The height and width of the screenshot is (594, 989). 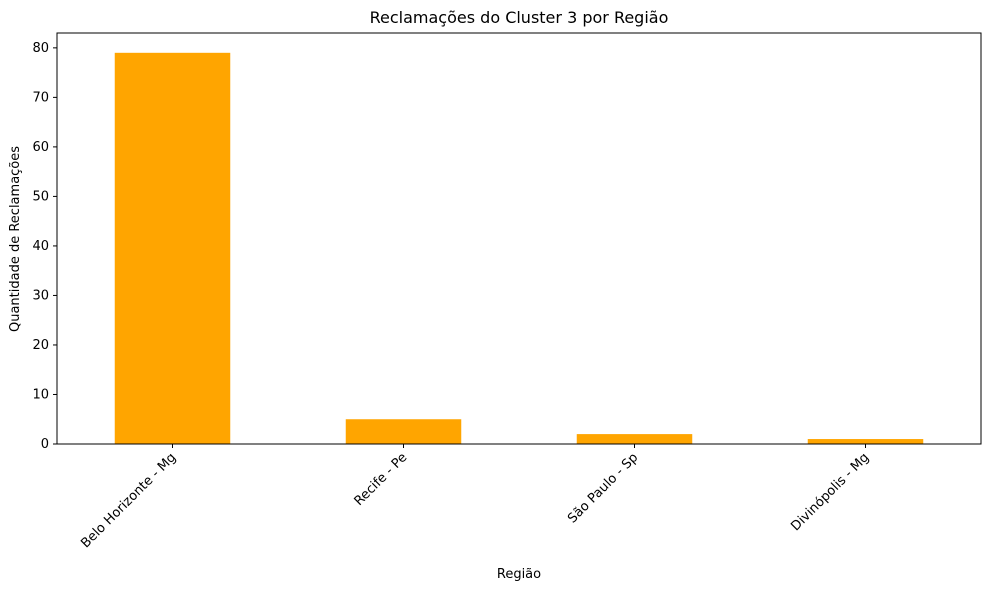 I want to click on x-tick-label: Recife - Pe, so click(x=381, y=479).